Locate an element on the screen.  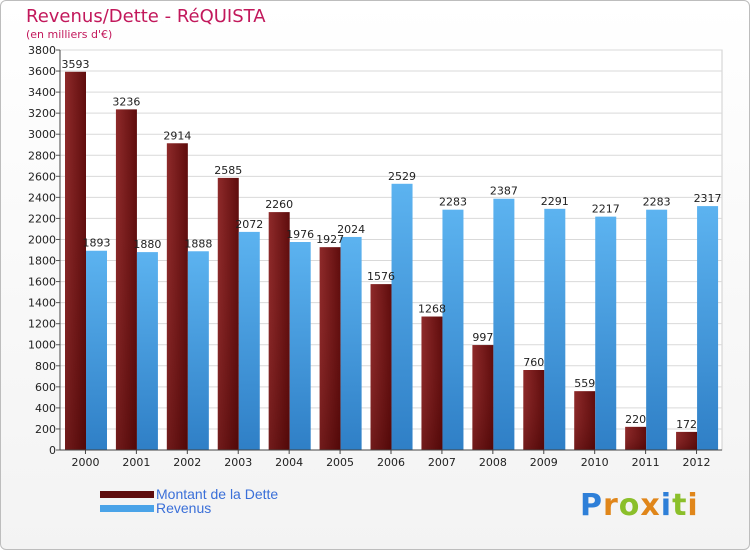
y-tick-label: 600 is located at coordinates (45, 387).